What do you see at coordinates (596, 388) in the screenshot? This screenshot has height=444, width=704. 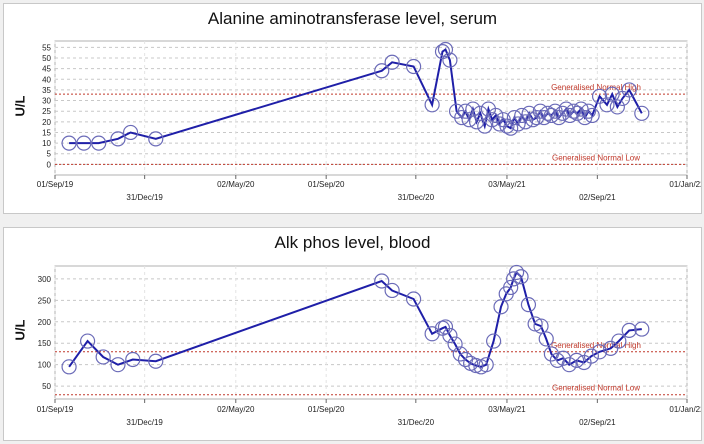 I see `reference-line-label: Generalised Normal Low` at bounding box center [596, 388].